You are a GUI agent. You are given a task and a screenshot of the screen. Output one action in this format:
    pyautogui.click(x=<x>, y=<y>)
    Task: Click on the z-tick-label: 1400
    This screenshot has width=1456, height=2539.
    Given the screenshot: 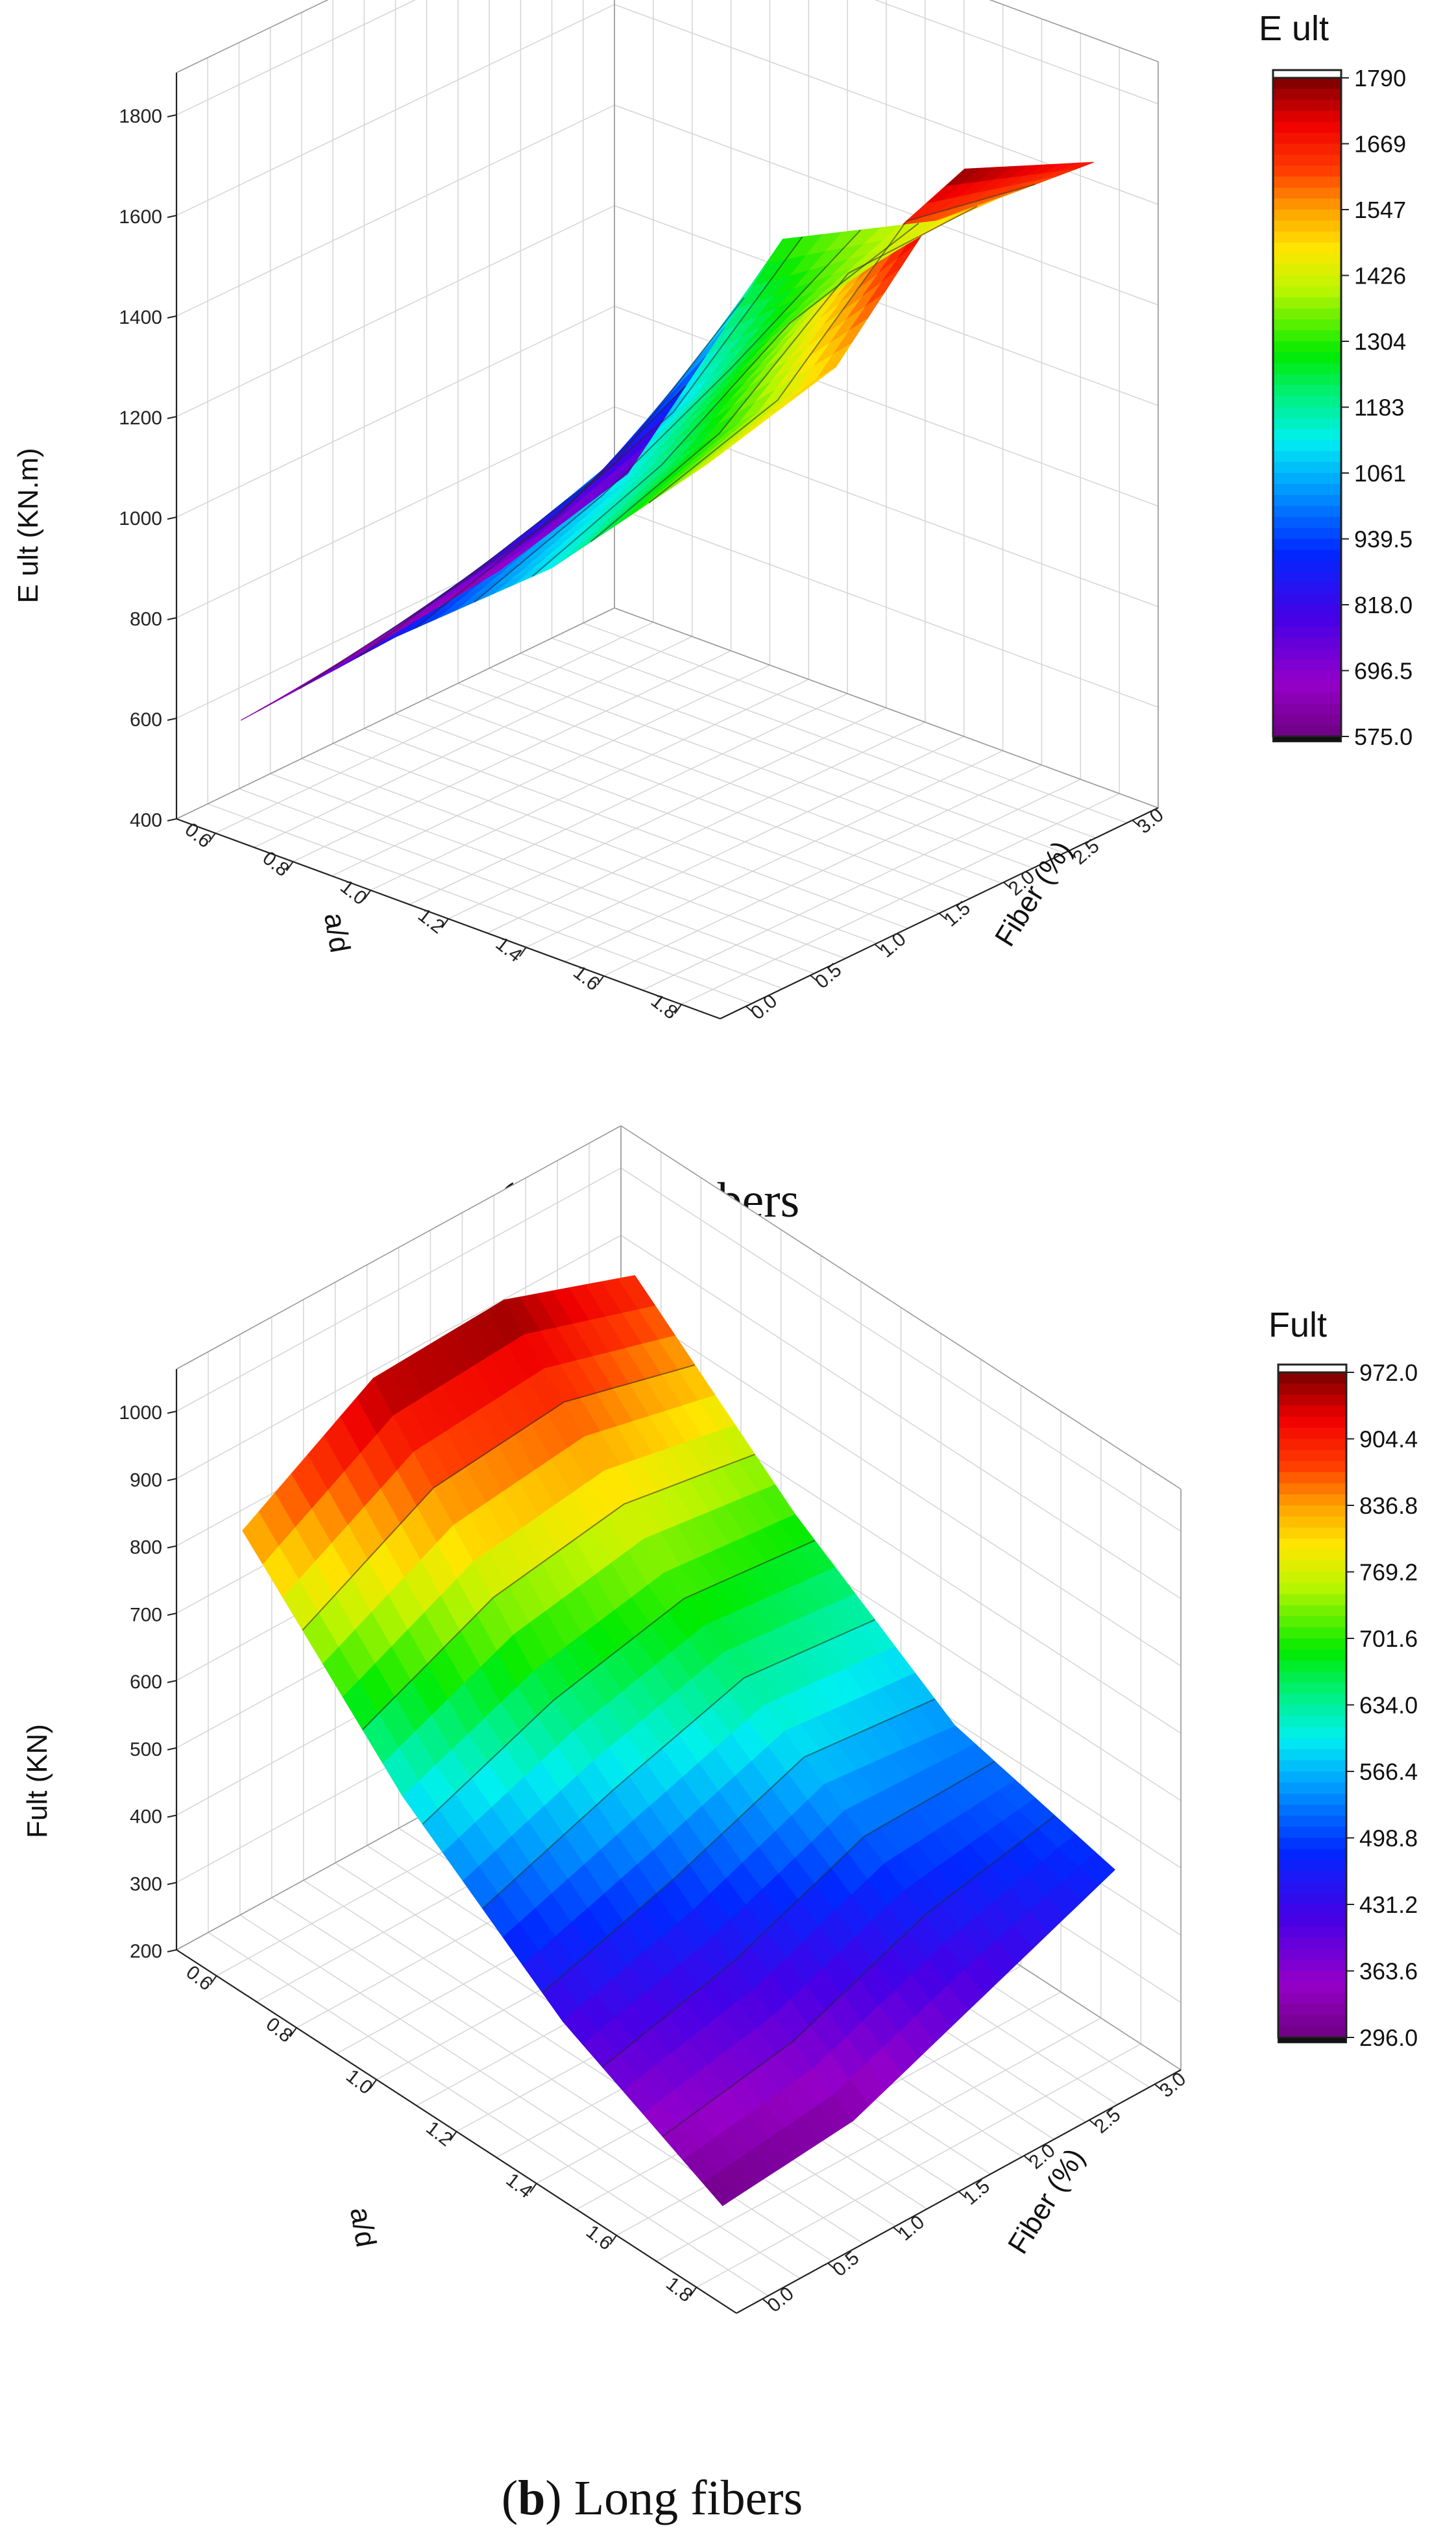 What is the action you would take?
    pyautogui.click(x=140, y=317)
    